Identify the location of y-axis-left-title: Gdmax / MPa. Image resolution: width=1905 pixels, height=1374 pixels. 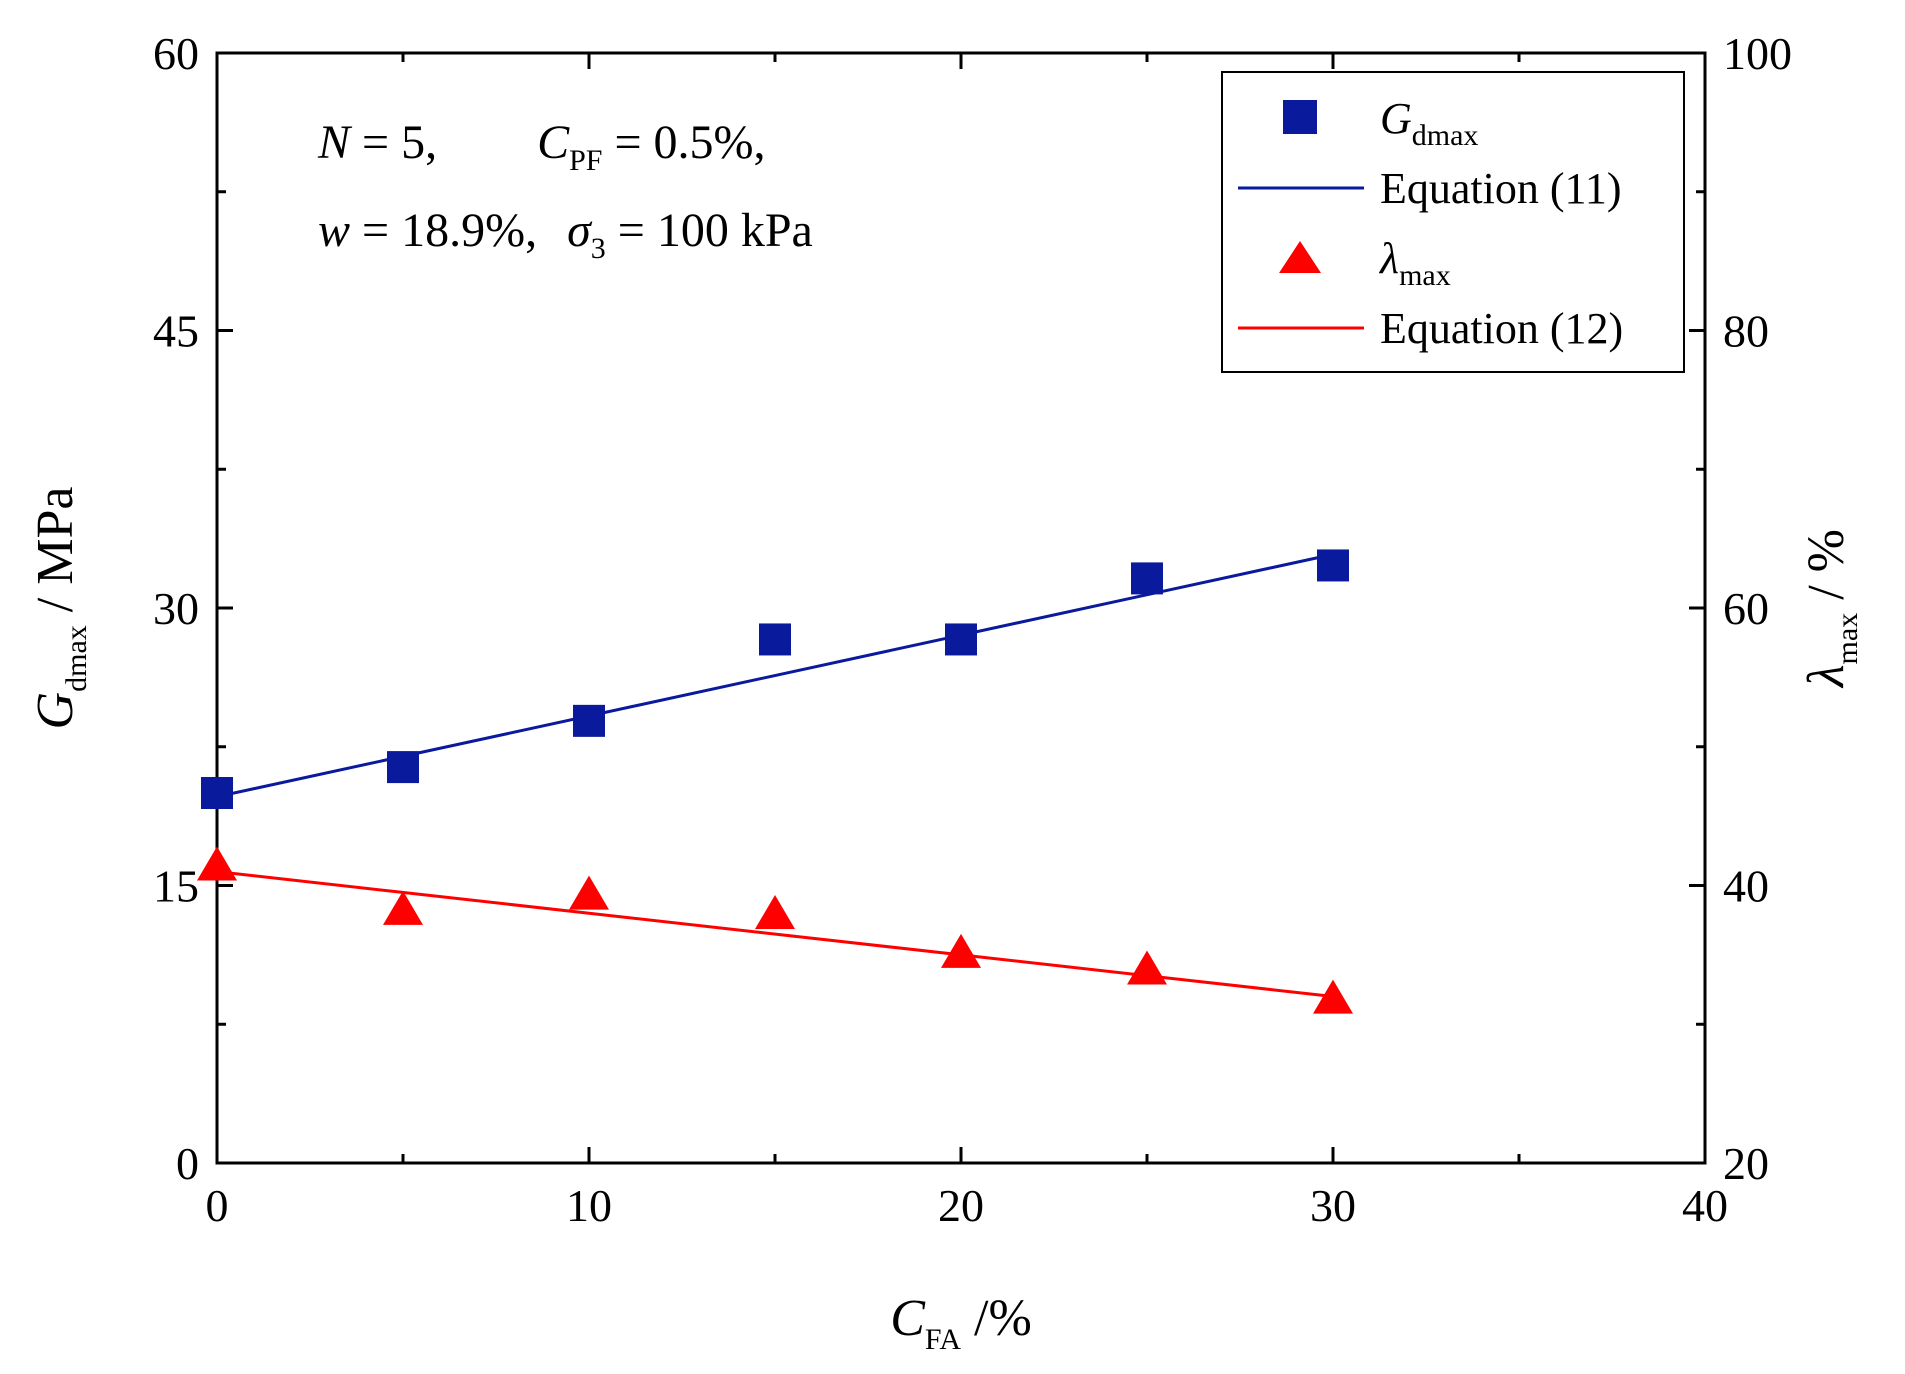
(60, 608).